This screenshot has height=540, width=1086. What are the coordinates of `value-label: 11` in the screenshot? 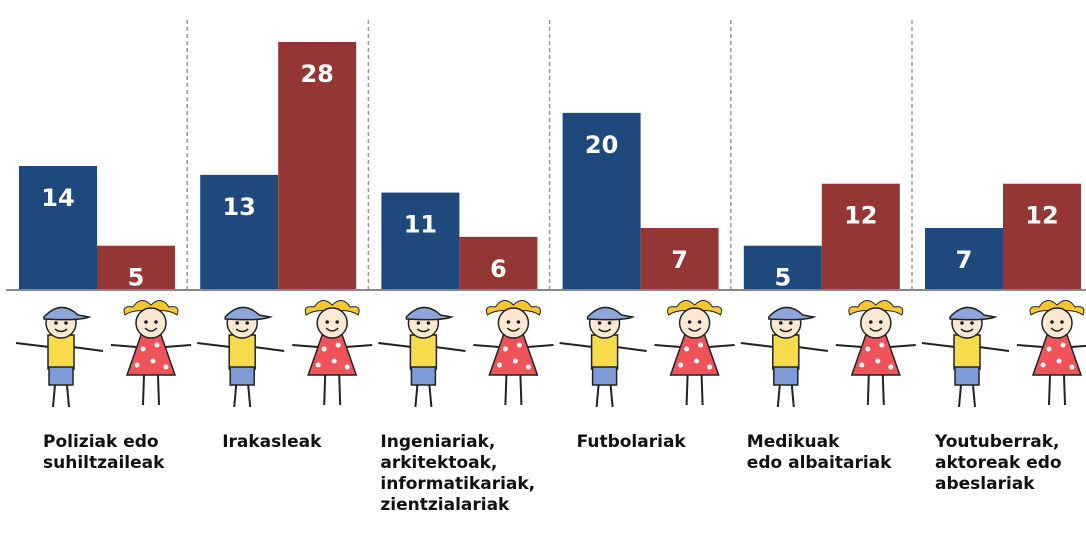 It's located at (420, 225).